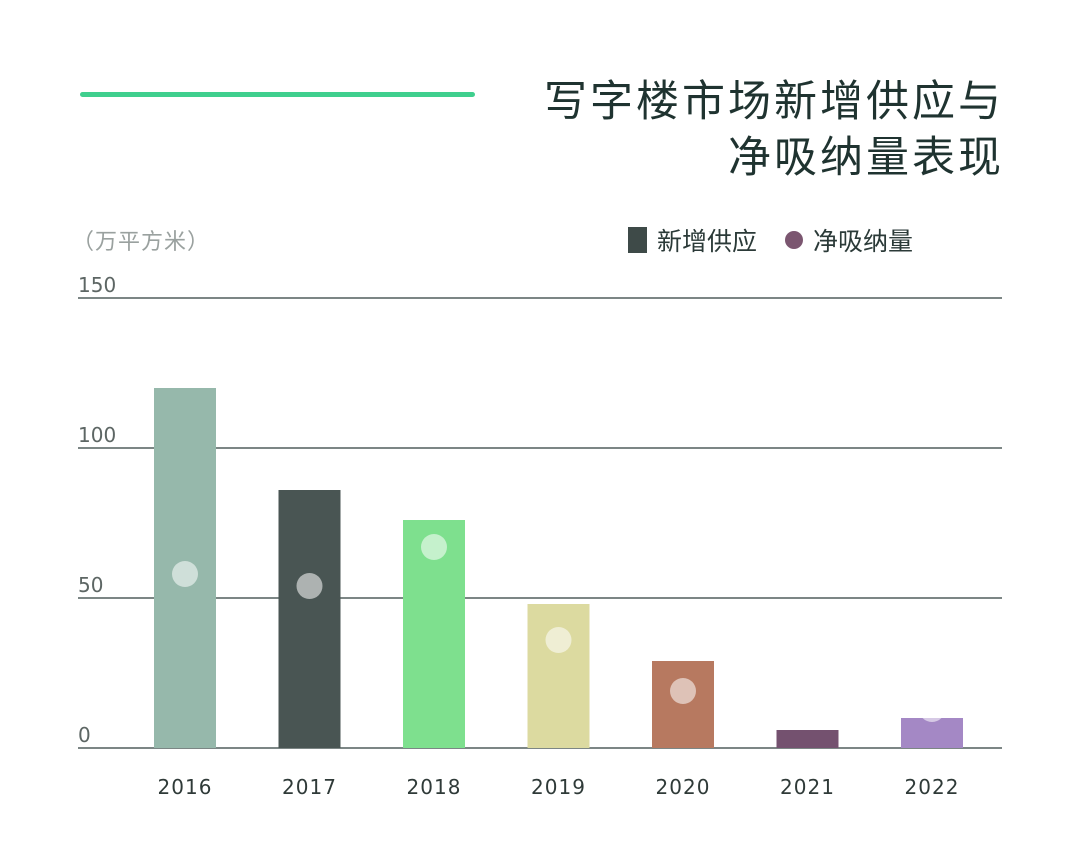  I want to click on x-tick-label-2019: 2019, so click(558, 787).